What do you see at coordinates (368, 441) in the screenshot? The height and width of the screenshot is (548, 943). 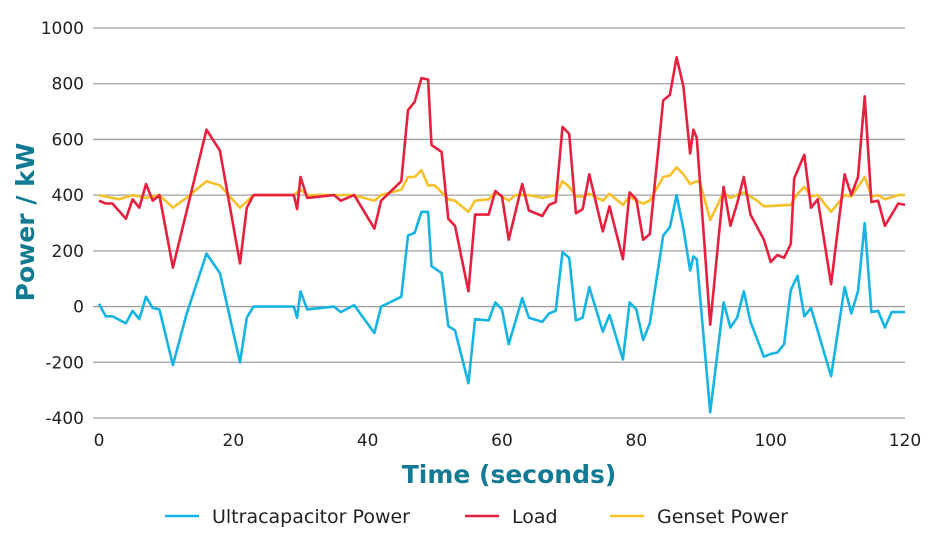 I see `x-tick-label: 40` at bounding box center [368, 441].